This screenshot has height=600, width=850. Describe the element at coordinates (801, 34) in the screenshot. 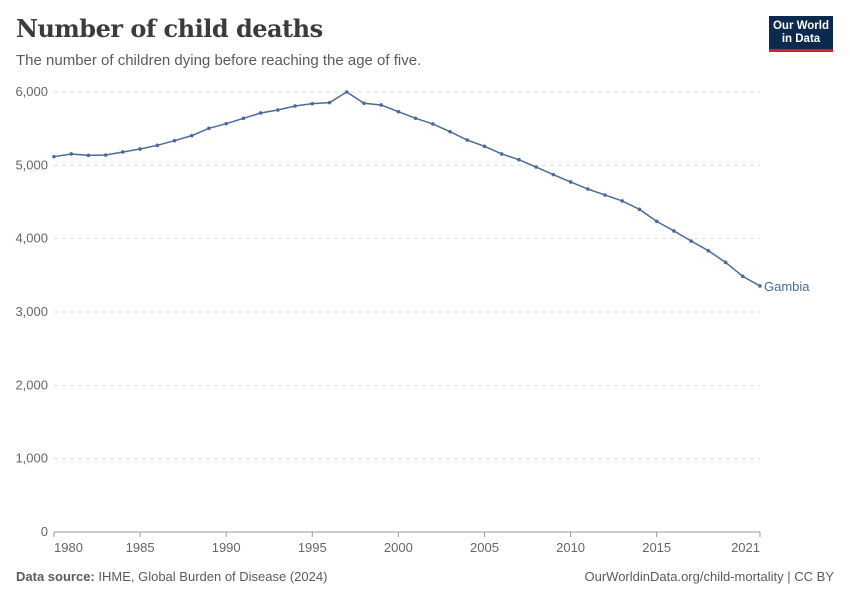

I see `owid-logo: Our World in Data` at that location.